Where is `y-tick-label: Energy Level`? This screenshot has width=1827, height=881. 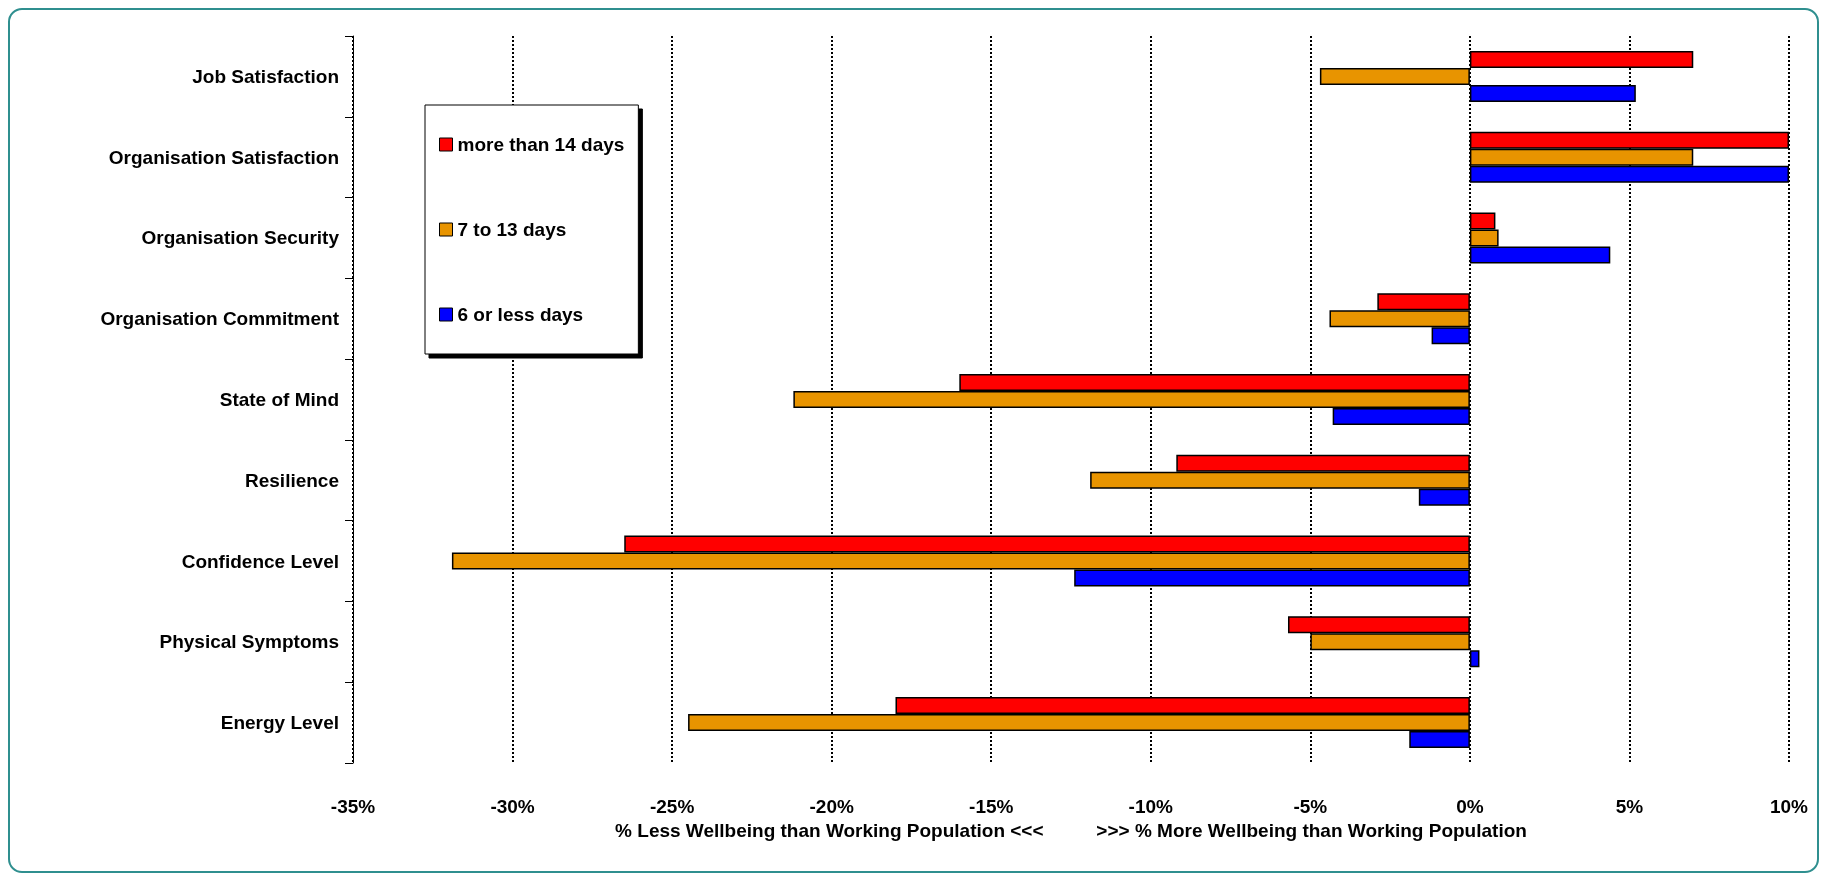 y-tick-label: Energy Level is located at coordinates (279, 723).